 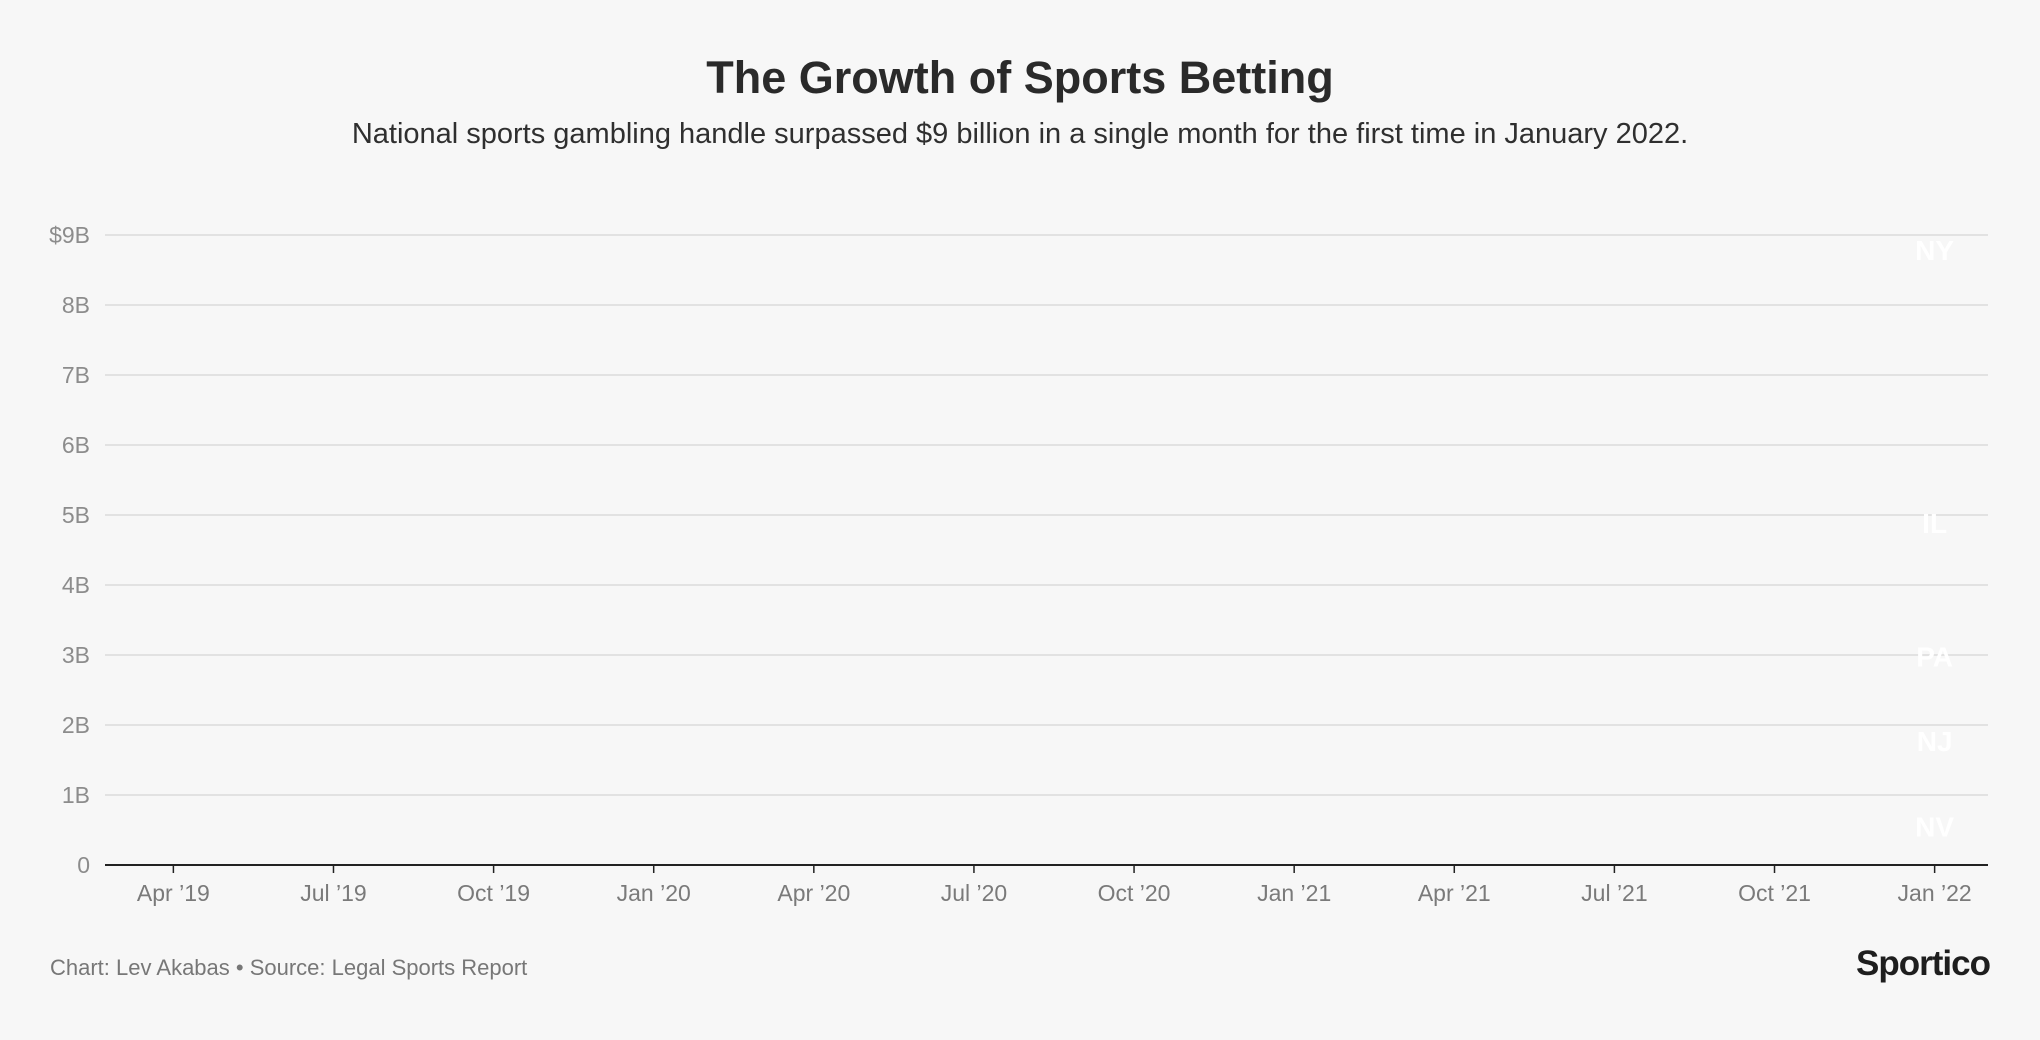 I want to click on x-tick-label: Jan ’20, so click(x=654, y=893).